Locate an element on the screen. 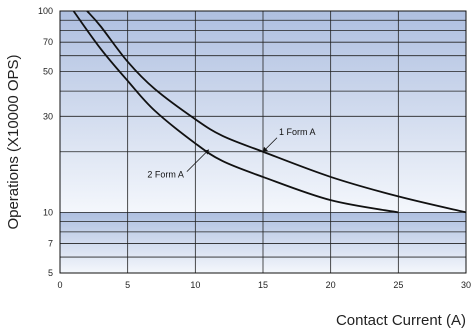 The image size is (474, 332). x-tick-label: 0 is located at coordinates (59, 285).